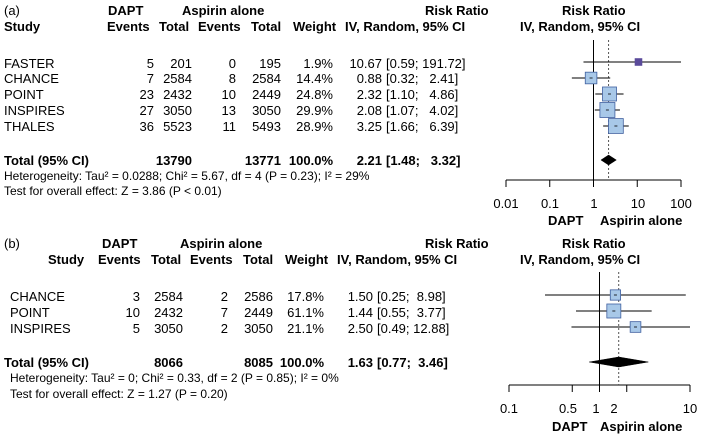 The image size is (702, 442). I want to click on ci-value: [1.10; 4.86], so click(422, 94).